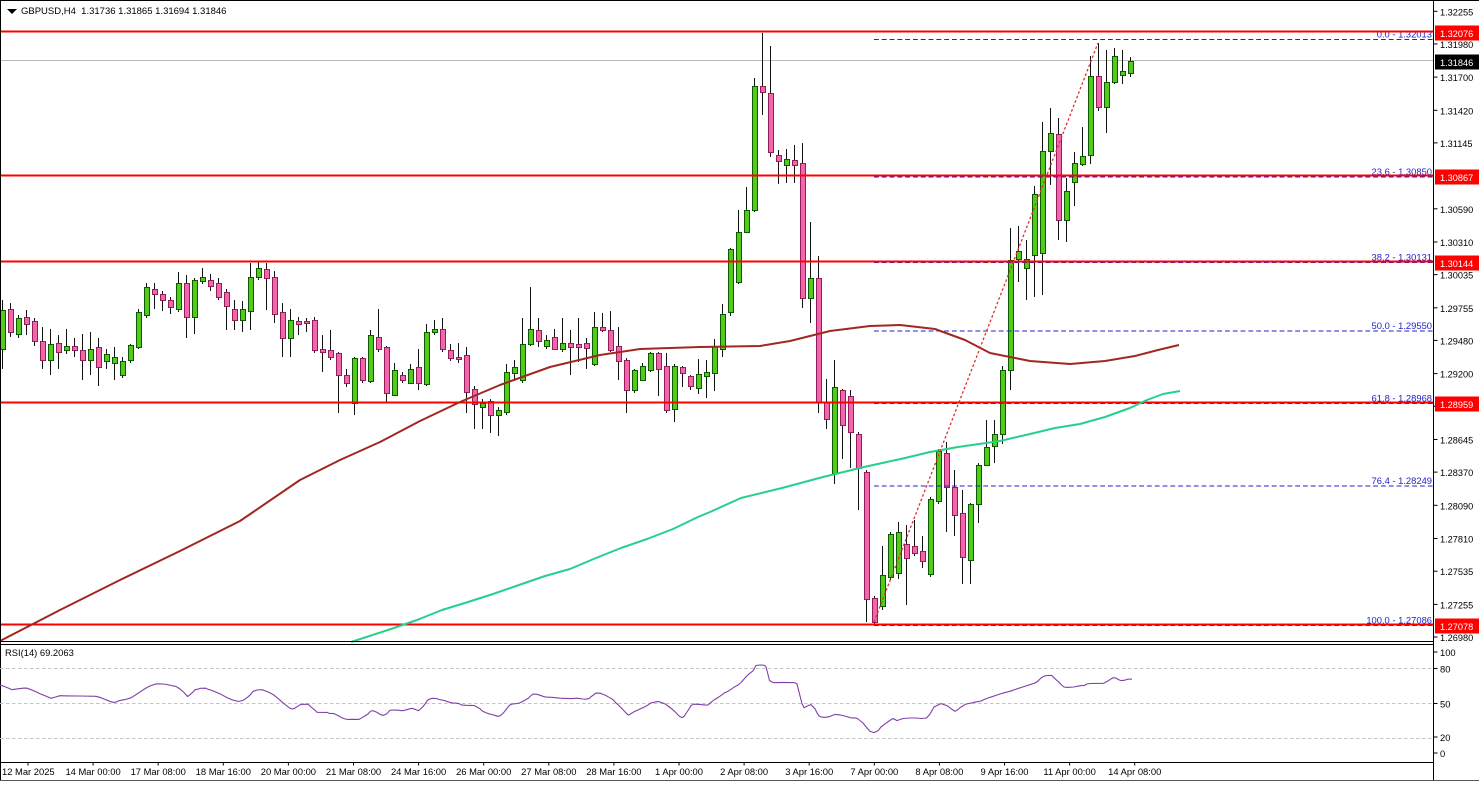 This screenshot has width=1479, height=787. What do you see at coordinates (1445, 737) in the screenshot?
I see `svg-text: 20` at bounding box center [1445, 737].